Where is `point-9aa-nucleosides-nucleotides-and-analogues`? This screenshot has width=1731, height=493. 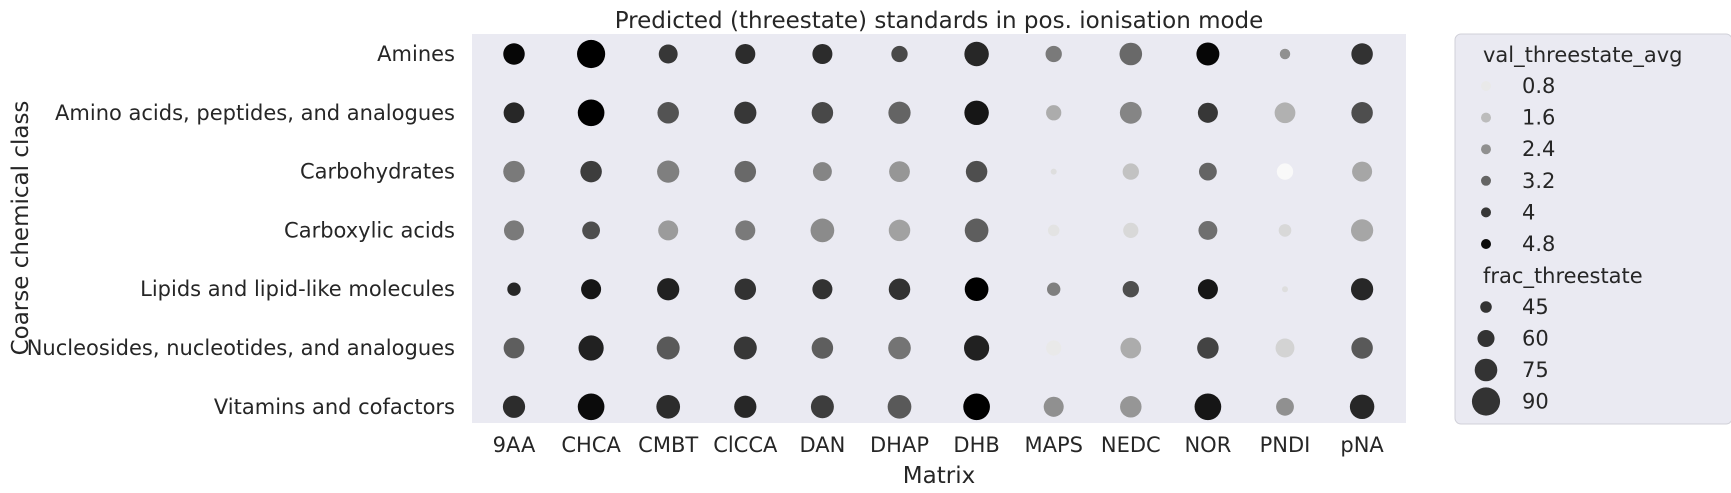
point-9aa-nucleosides-nucleotides-and-analogues is located at coordinates (514, 348).